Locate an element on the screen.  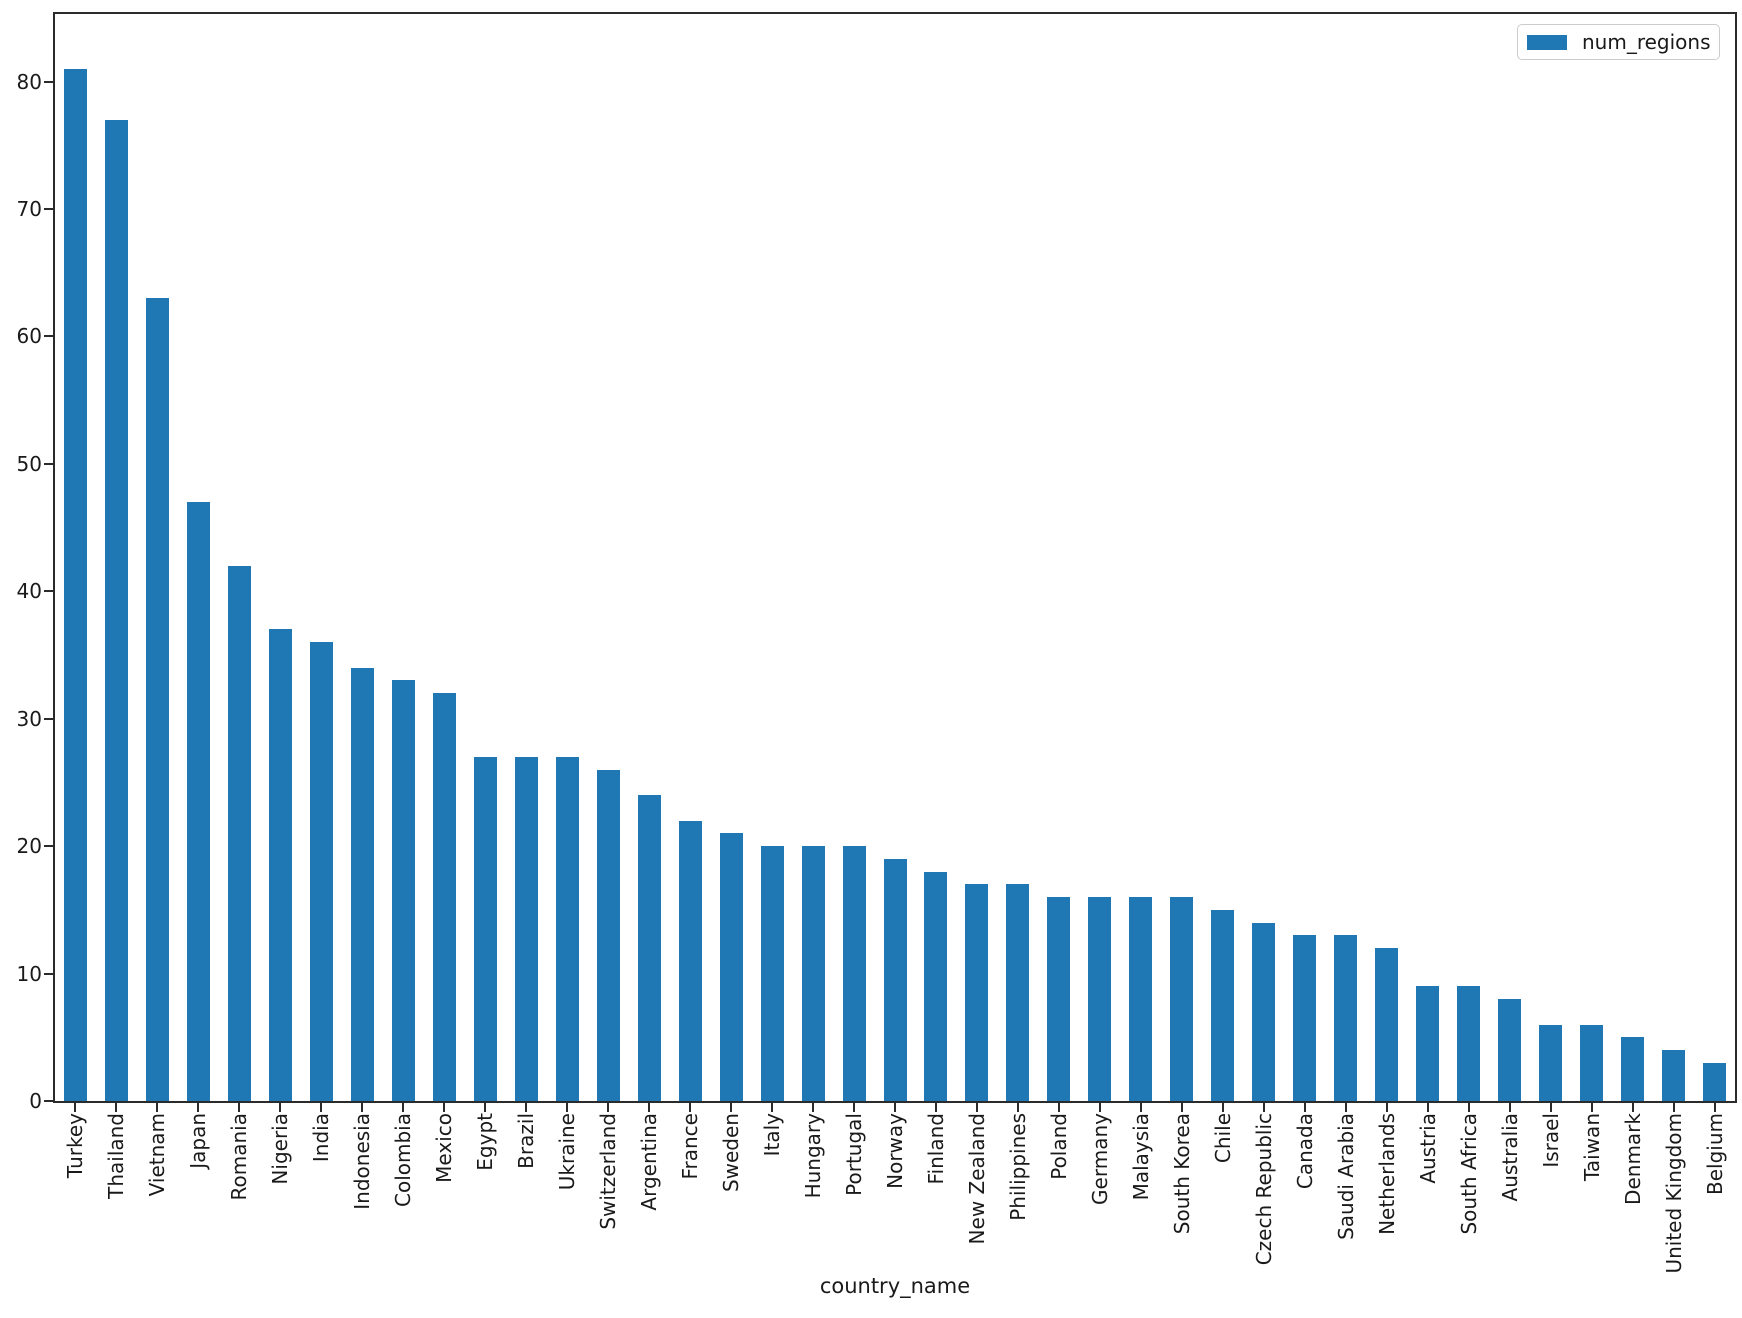
x-tick-label: India is located at coordinates (321, 1138).